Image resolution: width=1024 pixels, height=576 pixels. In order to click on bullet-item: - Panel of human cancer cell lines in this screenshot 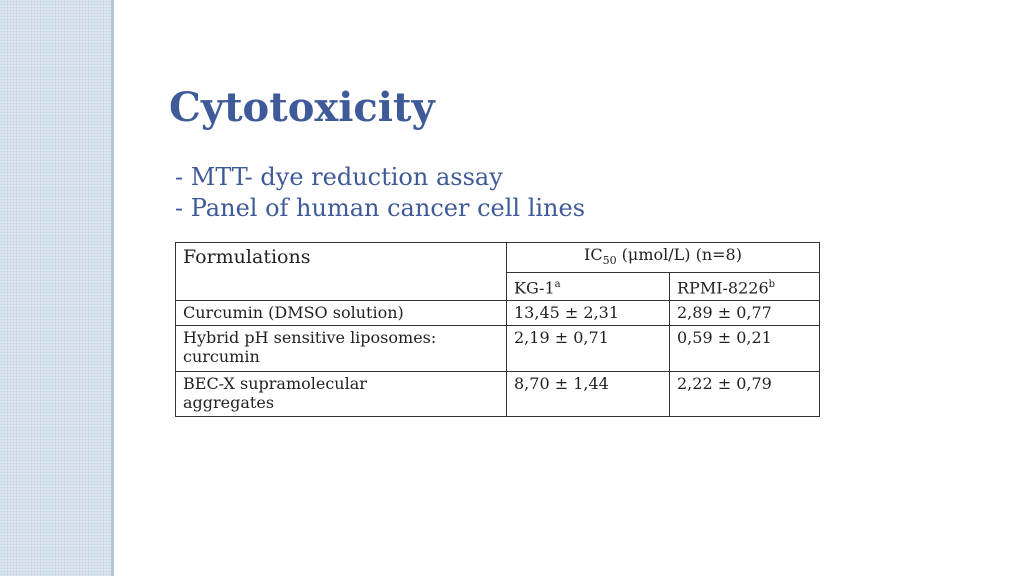, I will do `click(380, 208)`.